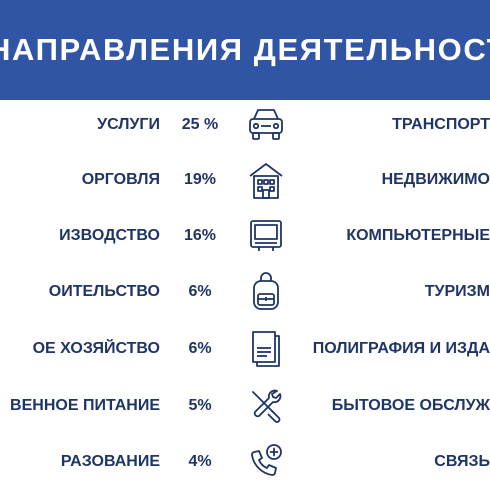 The width and height of the screenshot is (490, 490). Describe the element at coordinates (200, 179) in the screenshot. I see `percent-value: 19%` at that location.